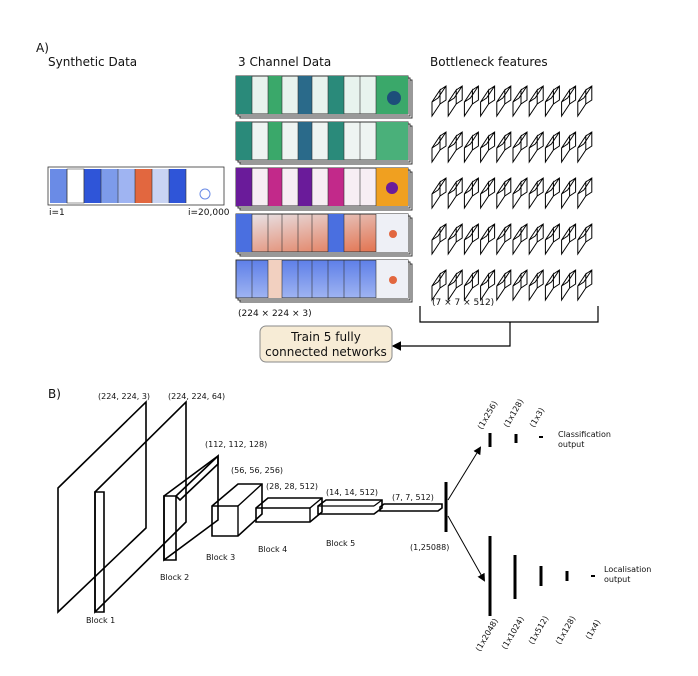 The width and height of the screenshot is (698, 676). Describe the element at coordinates (515, 440) in the screenshot. I see `classification-head` at that location.